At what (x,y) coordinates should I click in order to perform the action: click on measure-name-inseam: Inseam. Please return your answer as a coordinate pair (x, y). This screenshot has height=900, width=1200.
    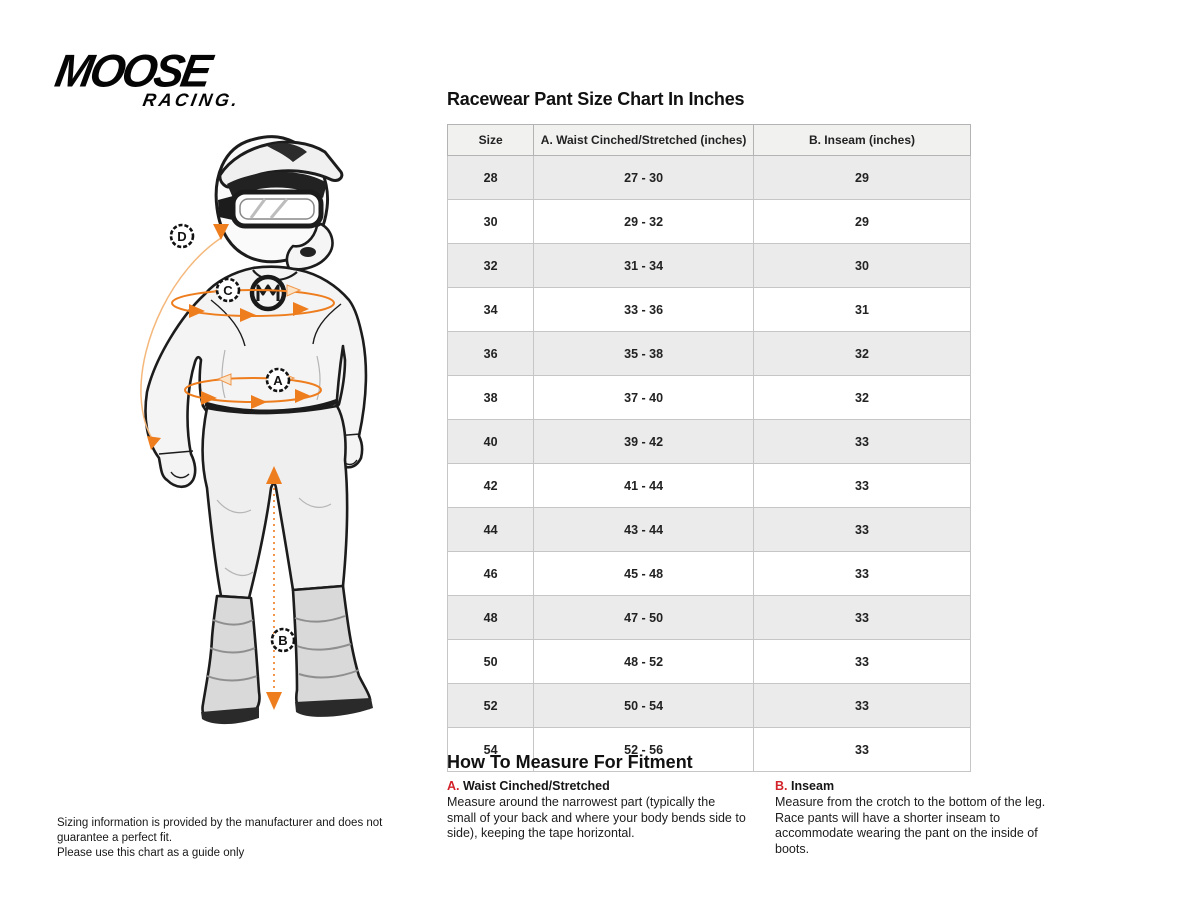
    Looking at the image, I should click on (812, 786).